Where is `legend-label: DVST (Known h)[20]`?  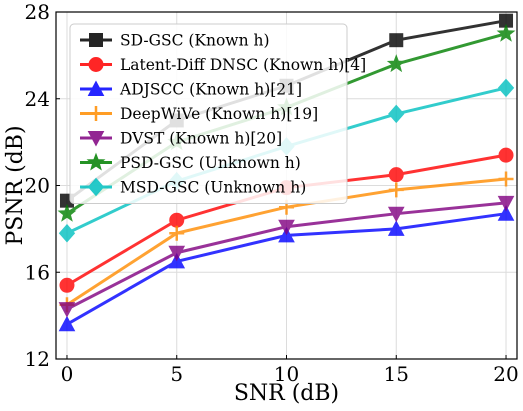
legend-label: DVST (Known h)[20] is located at coordinates (201, 139).